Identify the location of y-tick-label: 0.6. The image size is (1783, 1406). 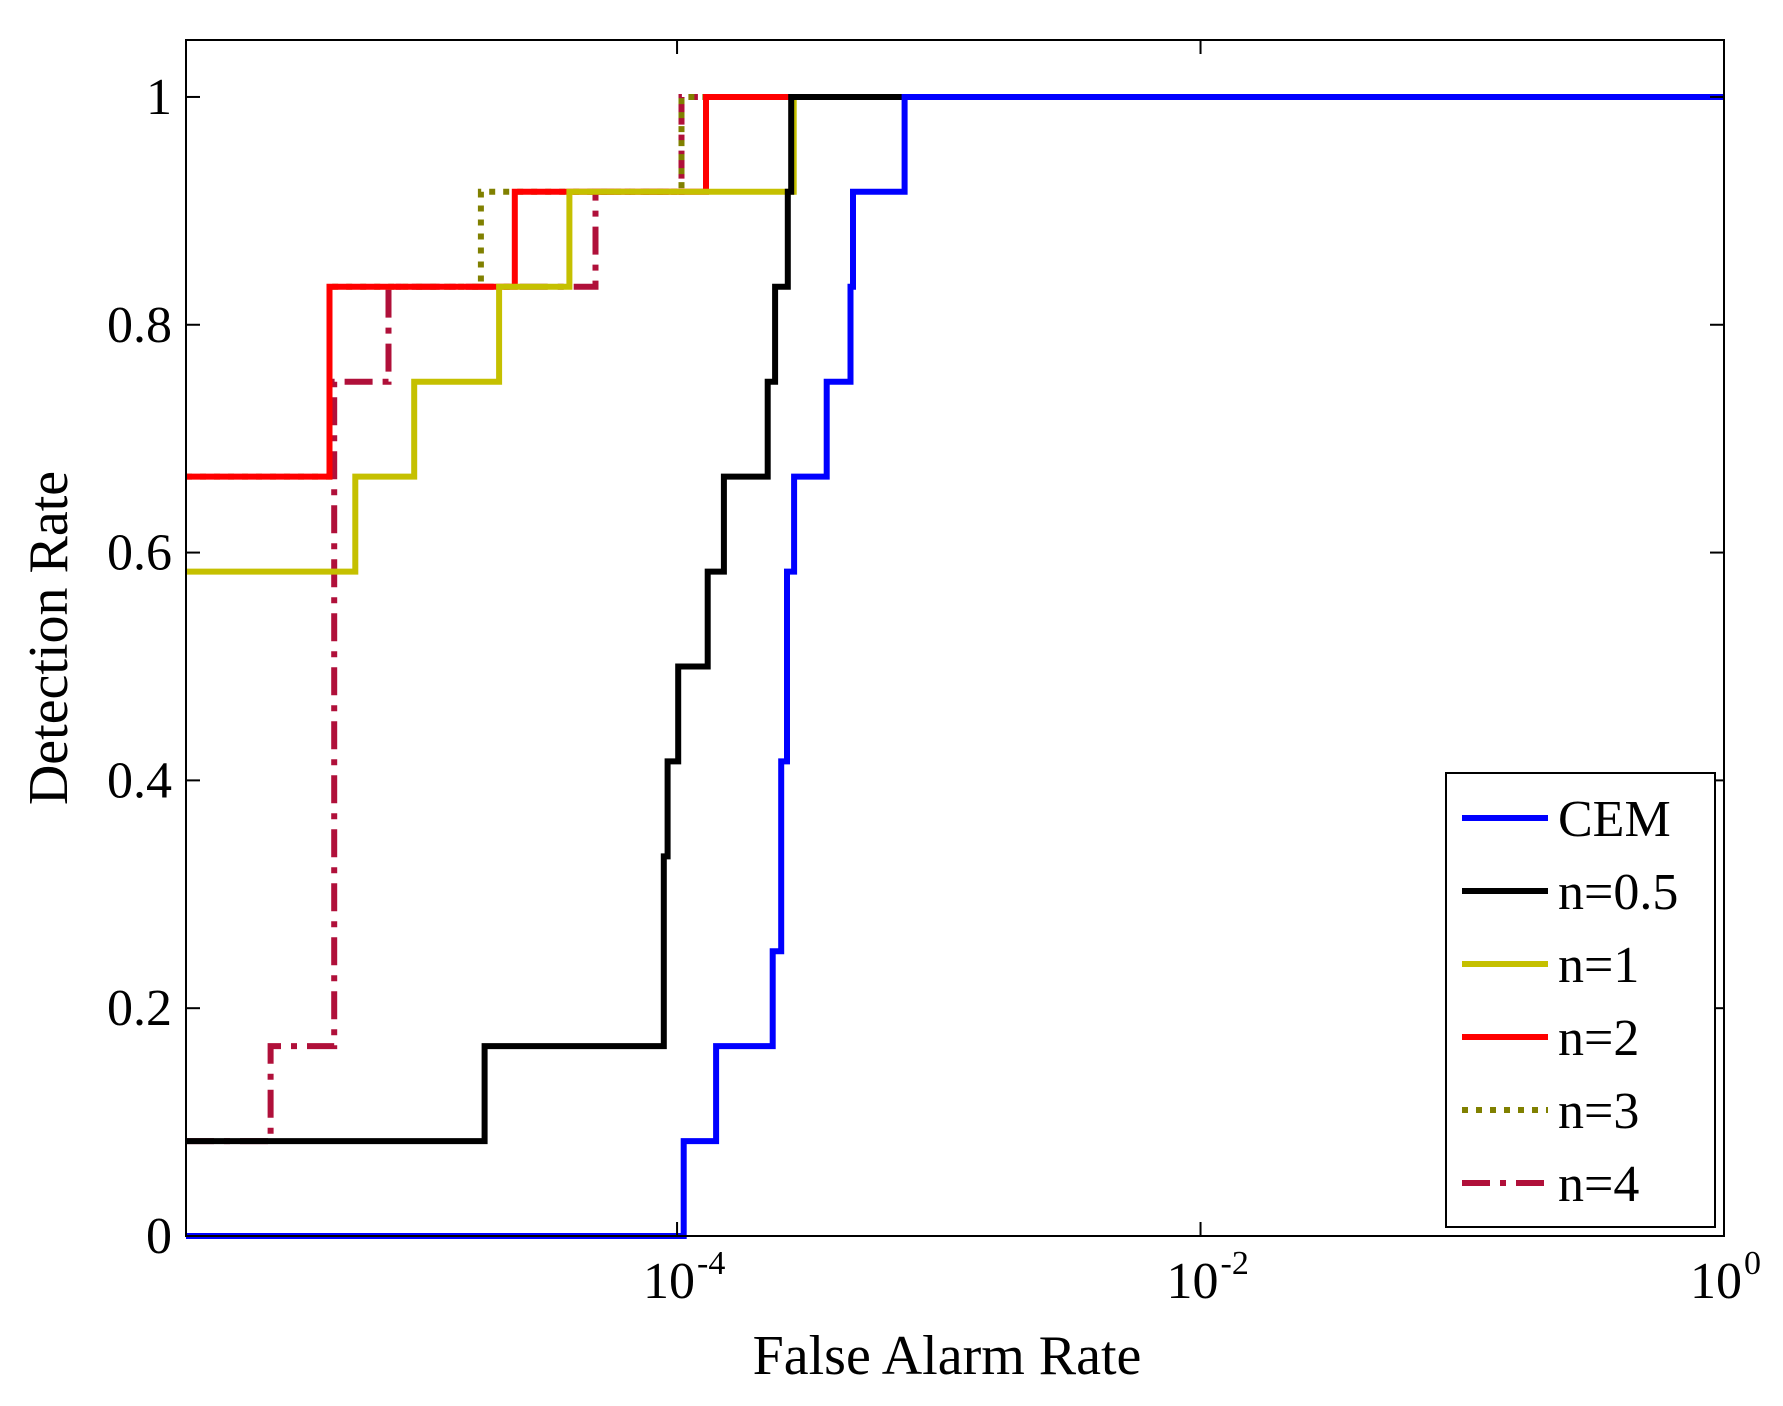
(139, 553).